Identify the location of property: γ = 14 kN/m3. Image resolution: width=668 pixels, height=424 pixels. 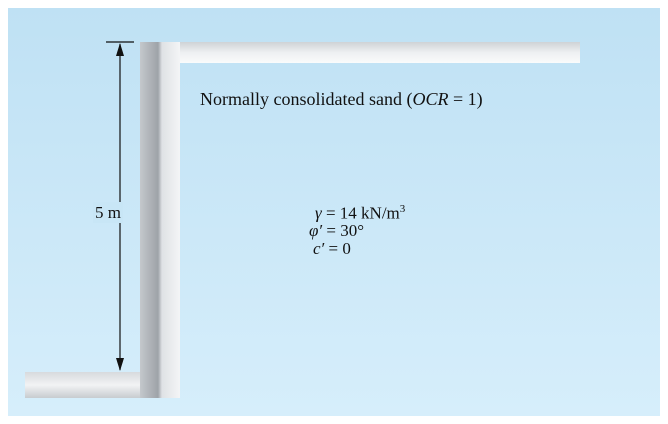
(360, 213).